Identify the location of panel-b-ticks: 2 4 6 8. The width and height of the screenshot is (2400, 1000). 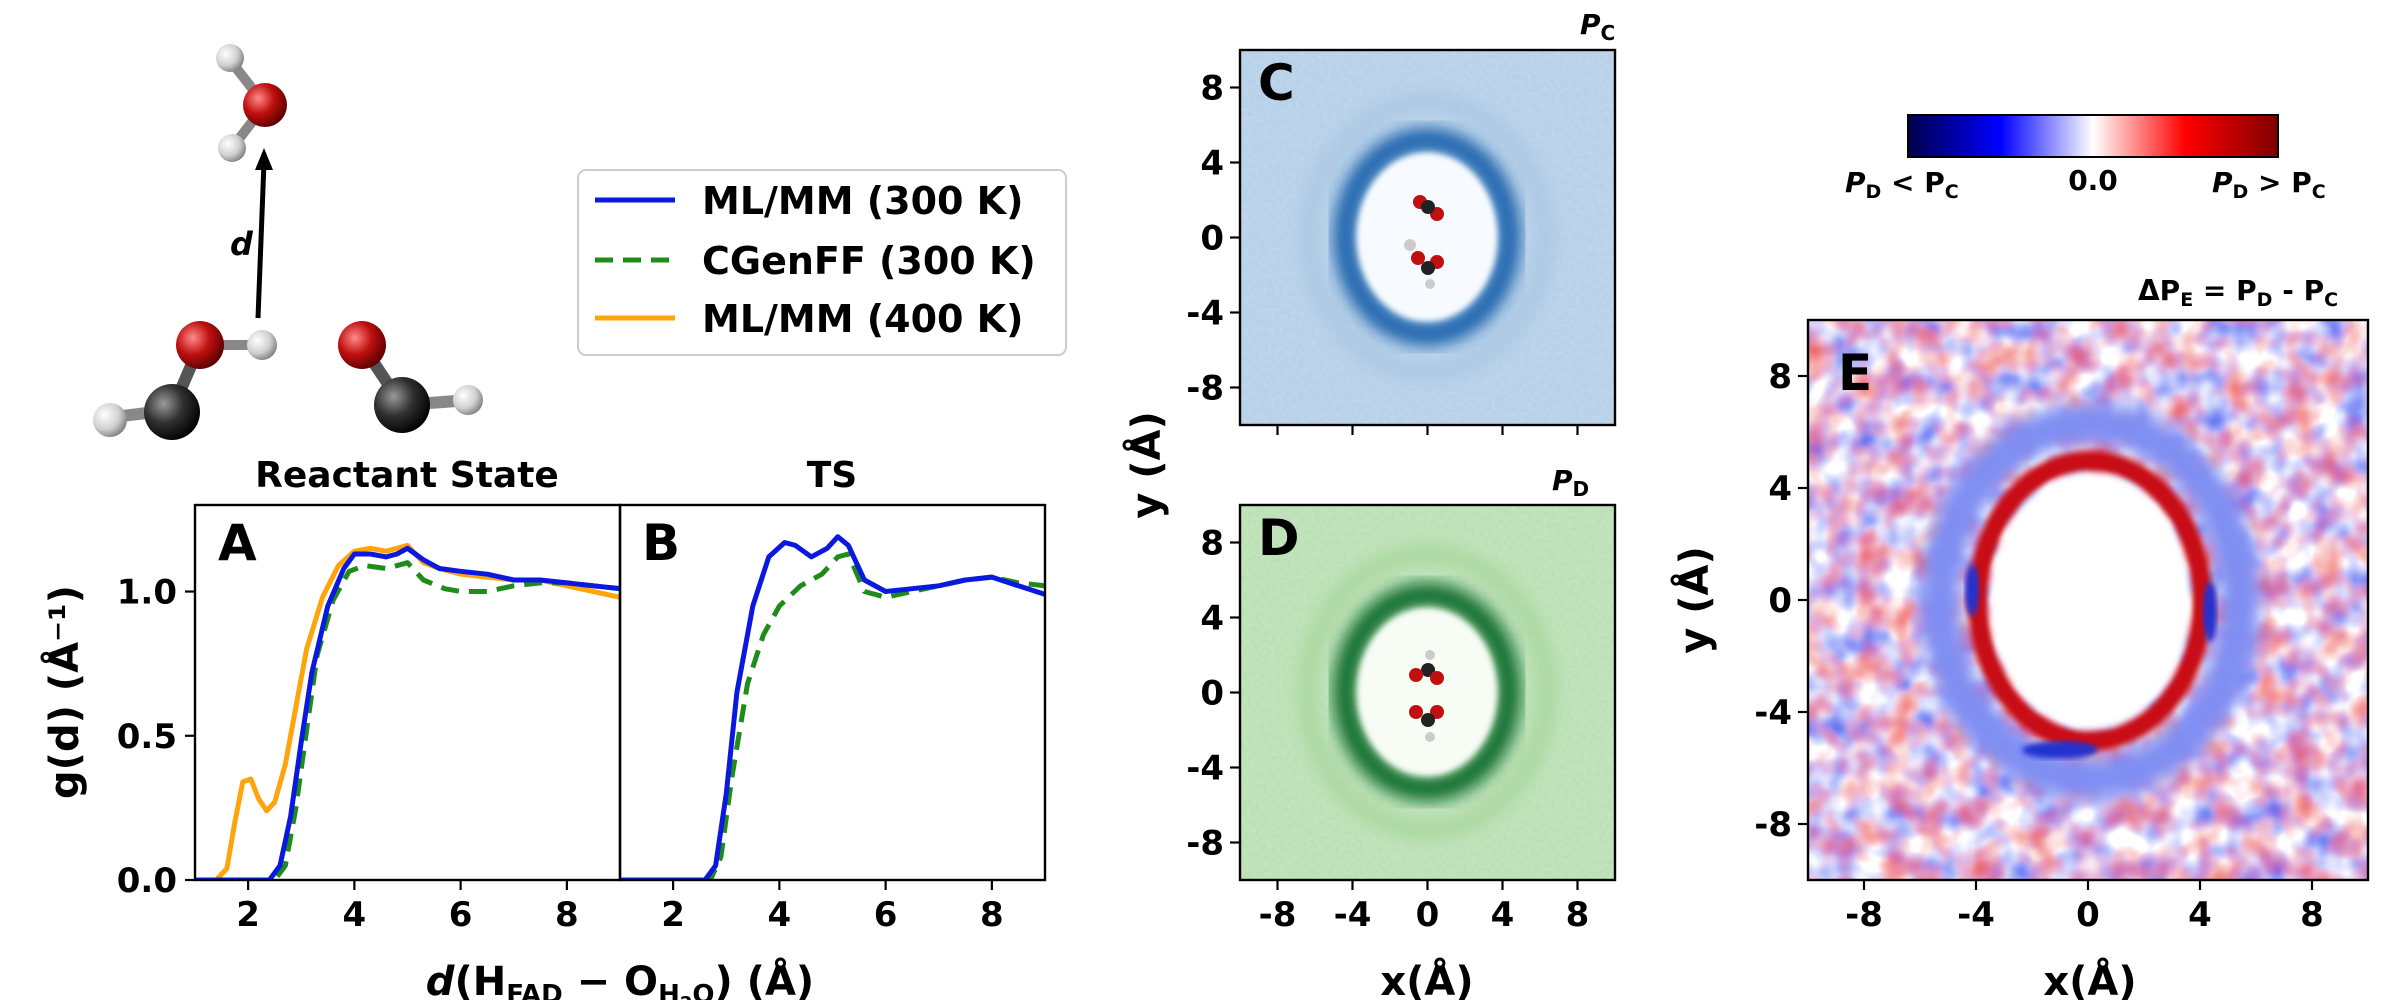
(832, 907).